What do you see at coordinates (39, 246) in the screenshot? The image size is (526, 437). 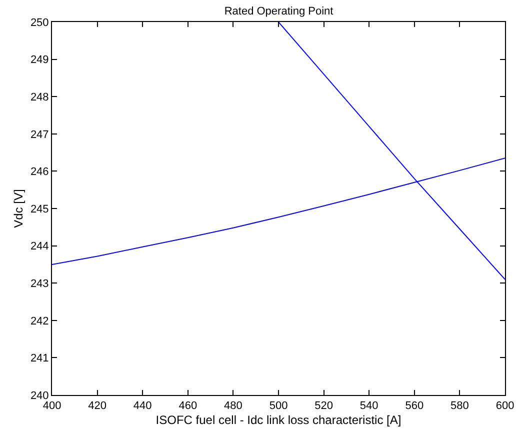 I see `y-tick-label: 244` at bounding box center [39, 246].